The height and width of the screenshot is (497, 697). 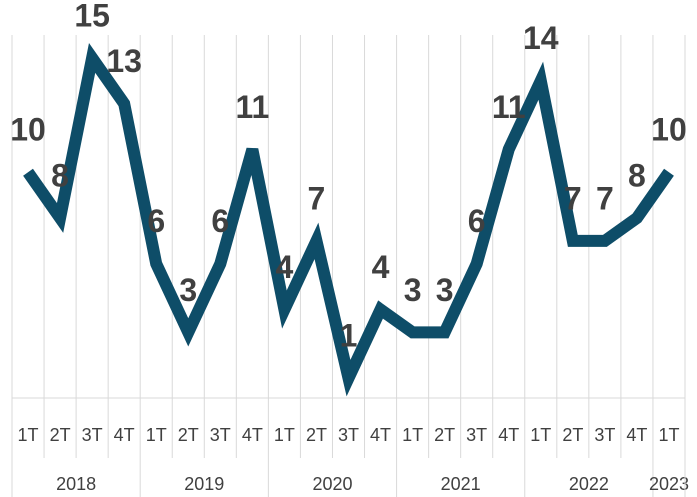 What do you see at coordinates (76, 484) in the screenshot?
I see `group-label: 2018` at bounding box center [76, 484].